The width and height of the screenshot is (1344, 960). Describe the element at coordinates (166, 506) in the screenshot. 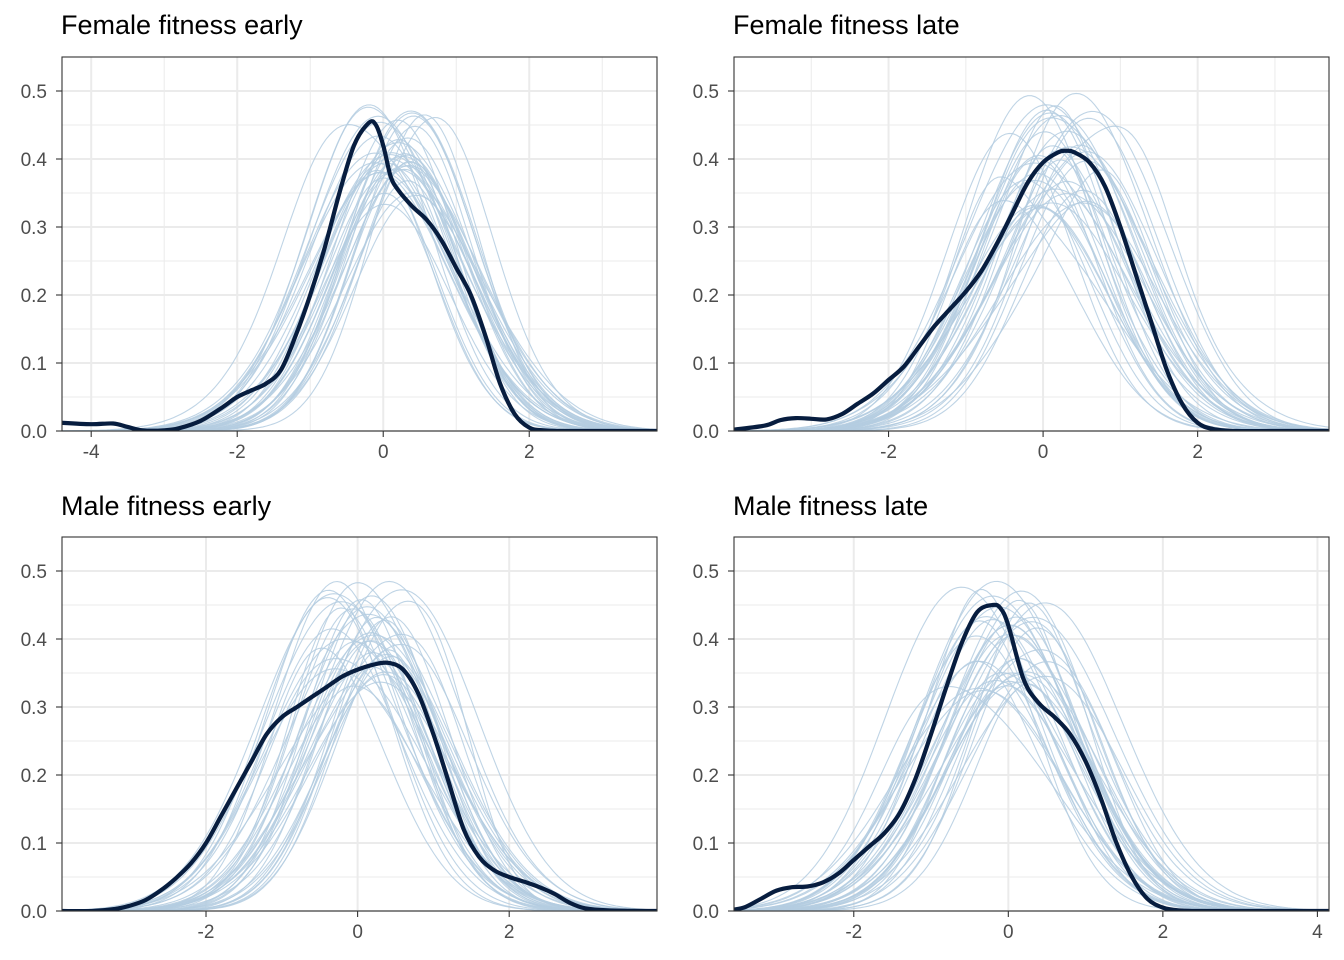

I see `panel-title: Male fitness early` at that location.